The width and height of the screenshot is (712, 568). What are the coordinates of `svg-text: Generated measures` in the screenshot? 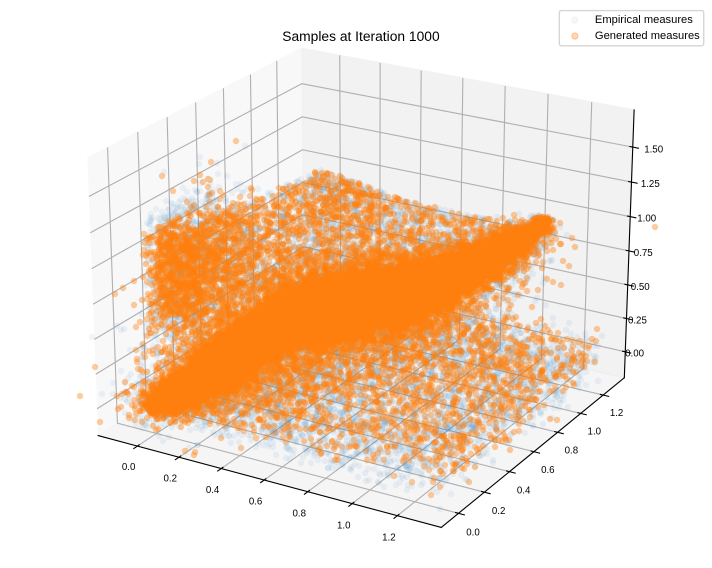 It's located at (647, 36).